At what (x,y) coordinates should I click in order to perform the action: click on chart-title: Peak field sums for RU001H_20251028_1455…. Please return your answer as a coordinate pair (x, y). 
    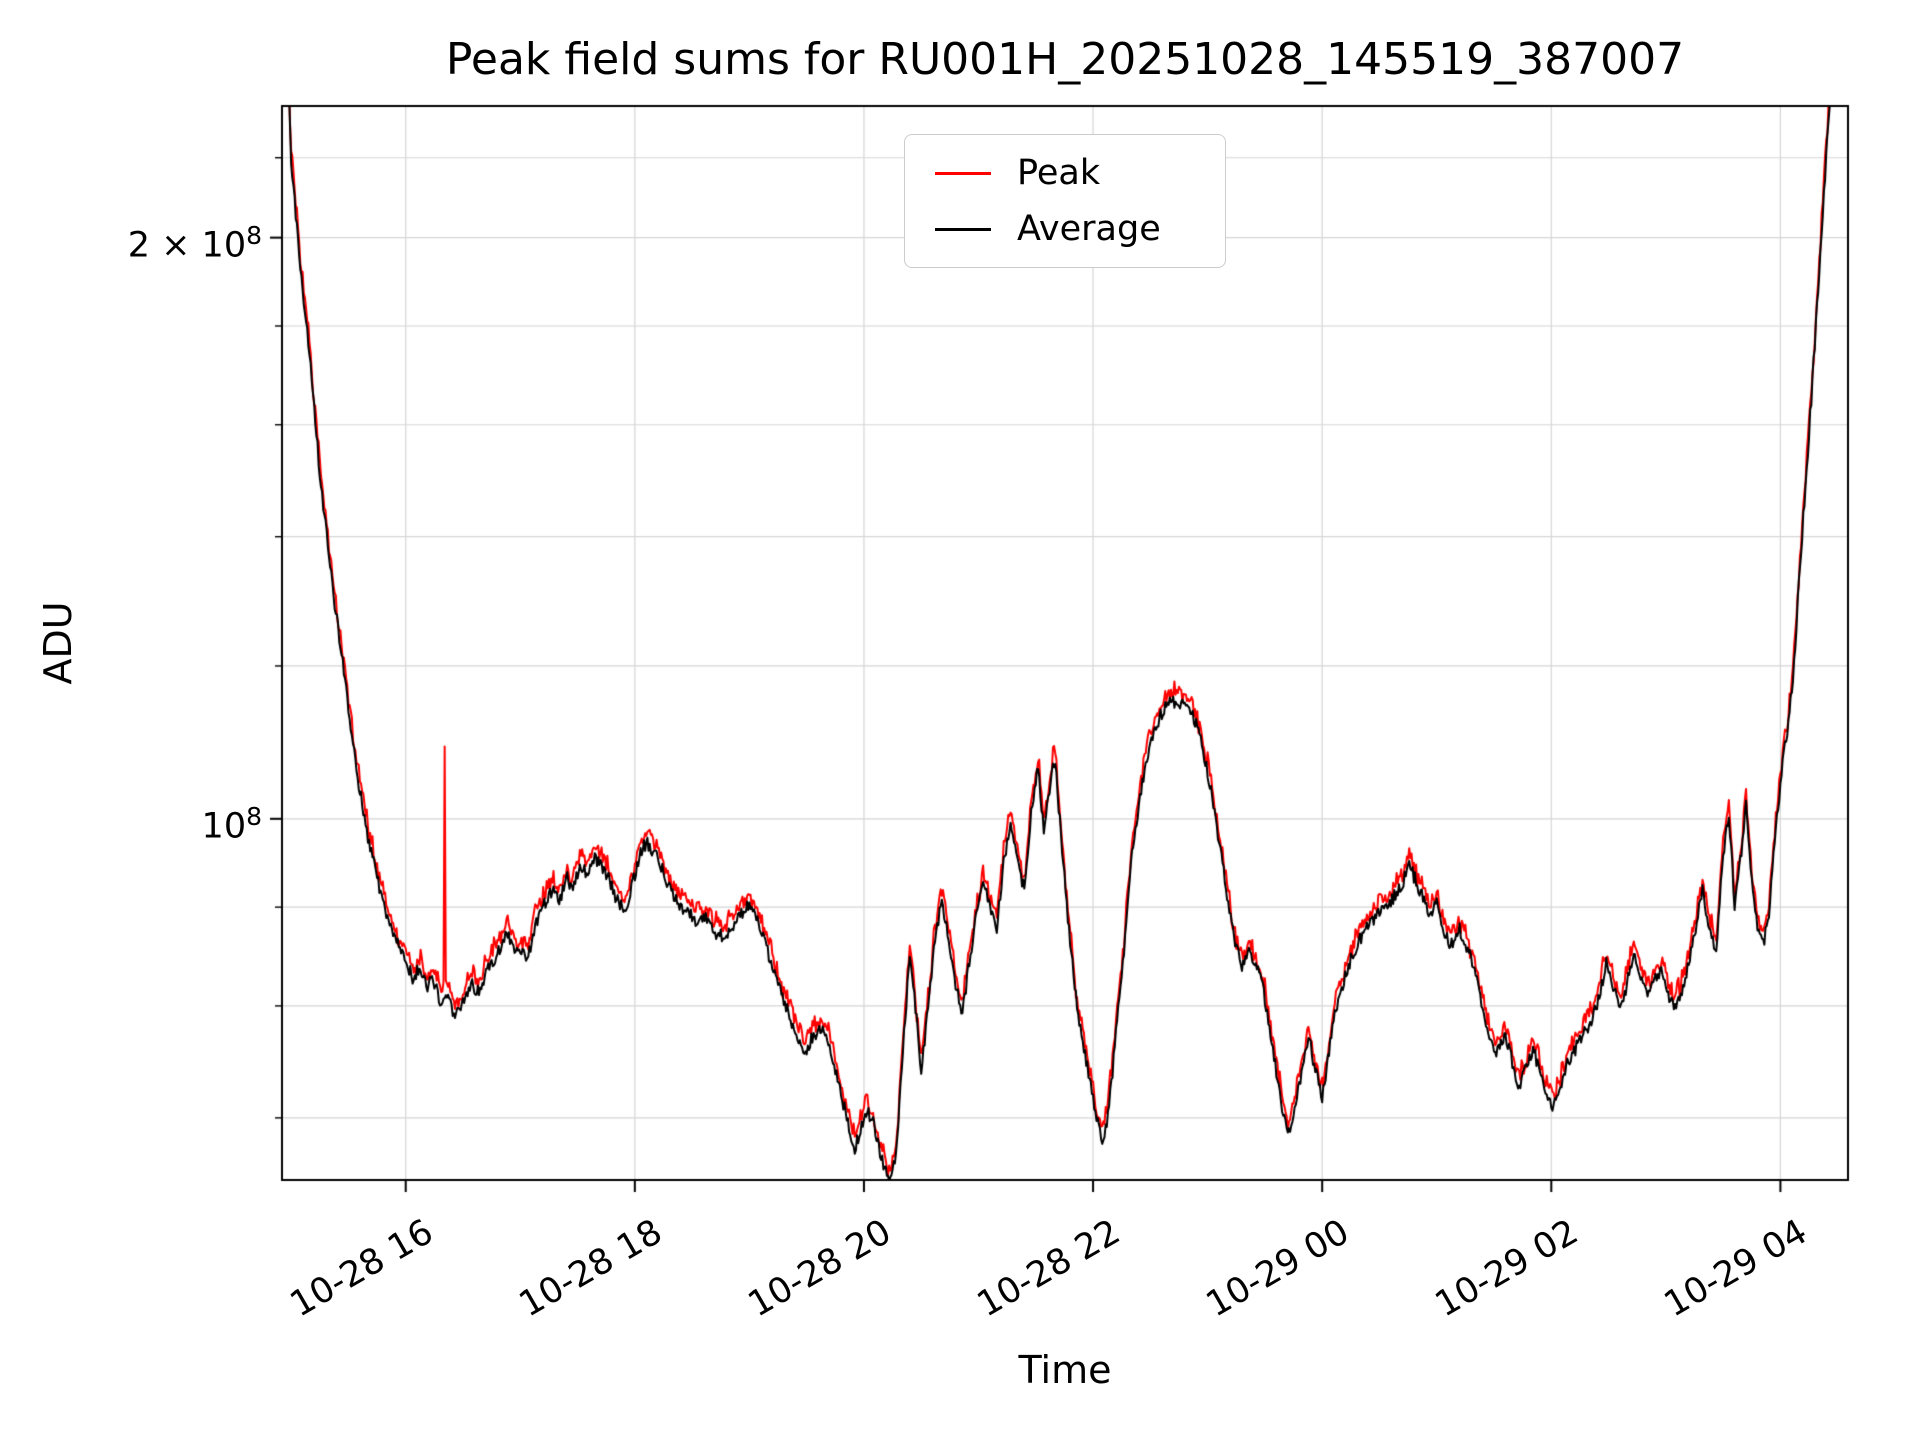
    Looking at the image, I should click on (1065, 59).